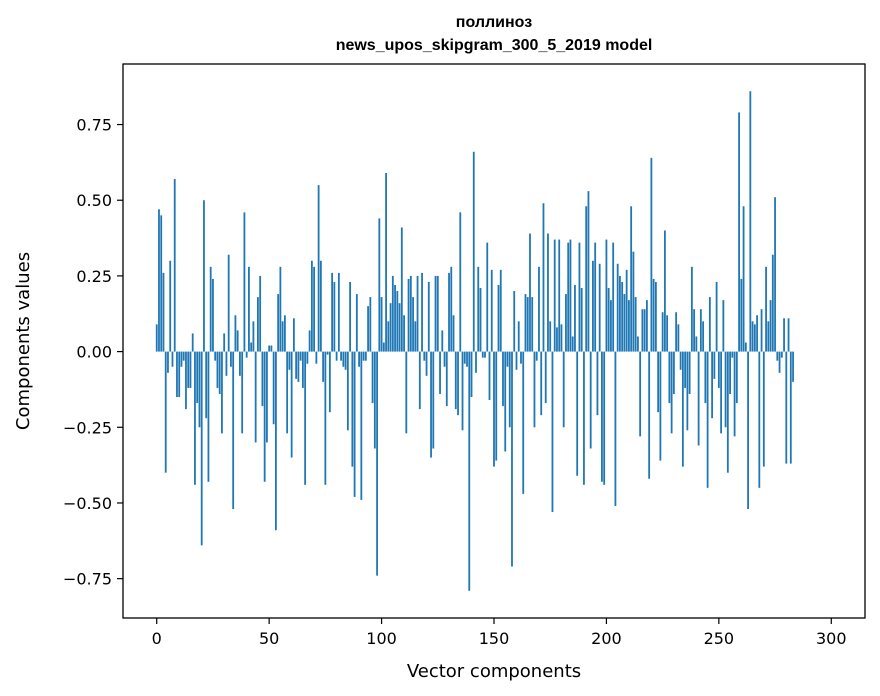  Describe the element at coordinates (87, 579) in the screenshot. I see `y-tick-label: −0.75` at that location.